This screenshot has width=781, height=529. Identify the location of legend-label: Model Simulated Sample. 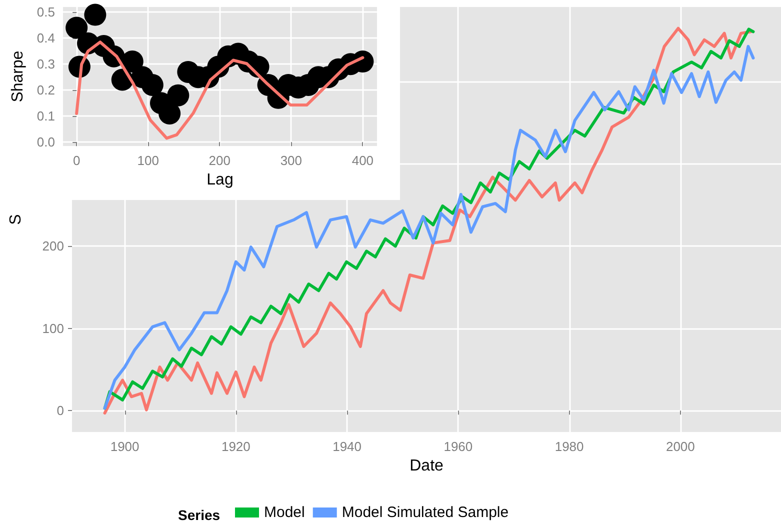
(425, 512).